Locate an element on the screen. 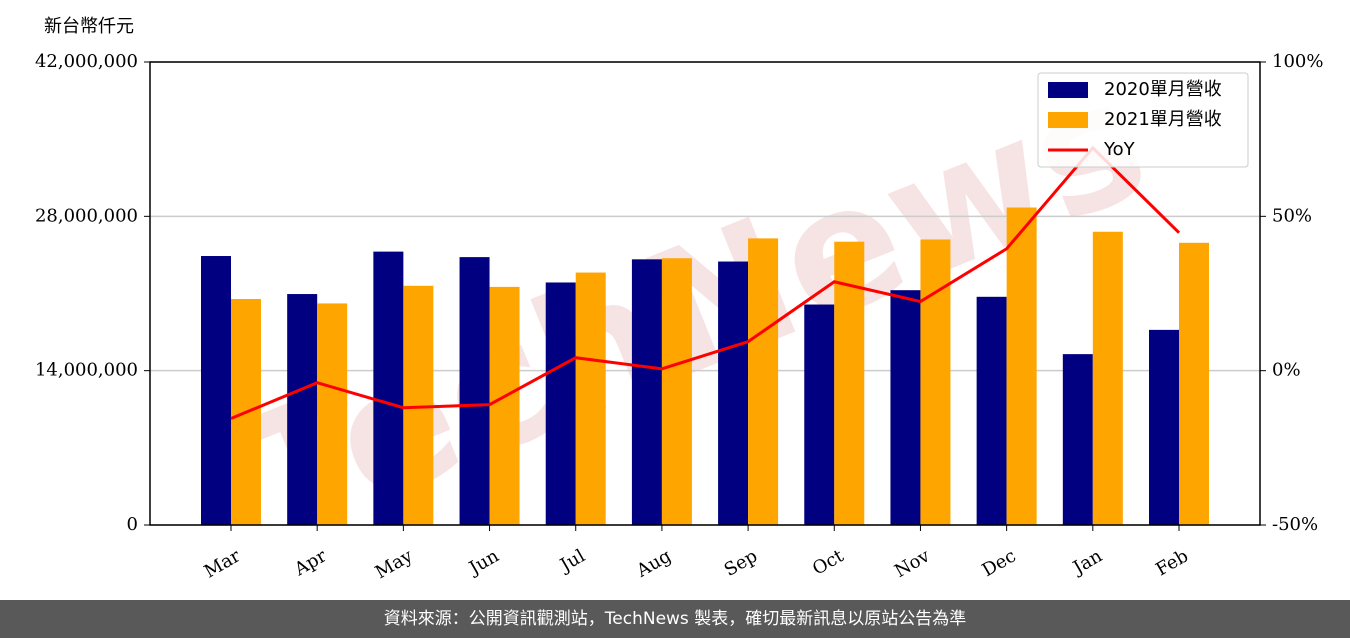 The image size is (1350, 638). y-tick-label: 42,000,000 is located at coordinates (86, 61).